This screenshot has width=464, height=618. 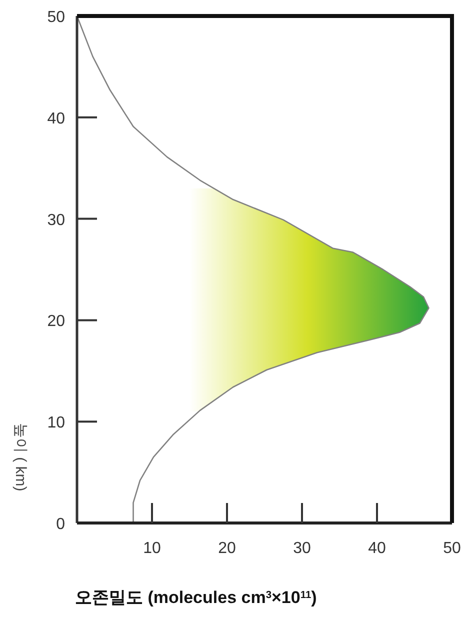 I want to click on x-tick-label: 40, so click(x=377, y=548).